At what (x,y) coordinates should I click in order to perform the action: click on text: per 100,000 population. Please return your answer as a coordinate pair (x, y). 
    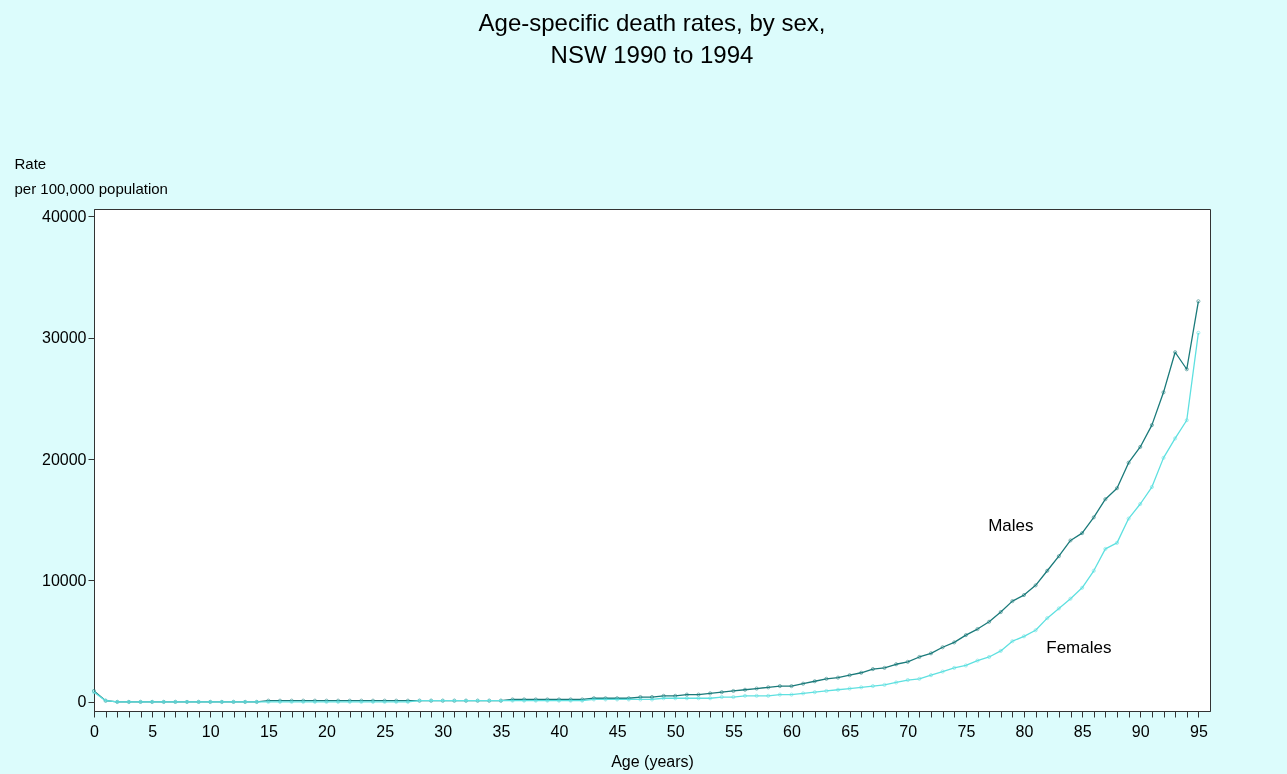
    Looking at the image, I should click on (91, 188).